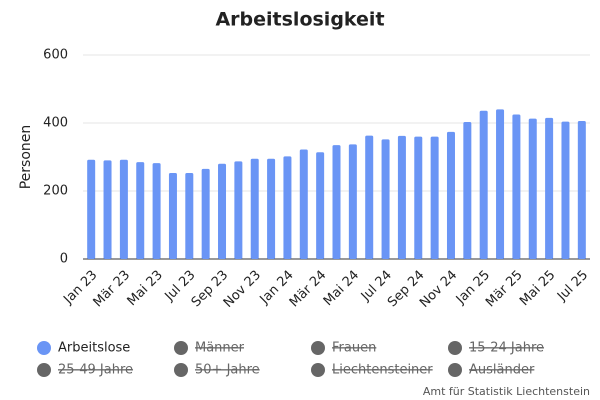  Describe the element at coordinates (382, 370) in the screenshot. I see `legend-label: Liechtensteiner` at that location.